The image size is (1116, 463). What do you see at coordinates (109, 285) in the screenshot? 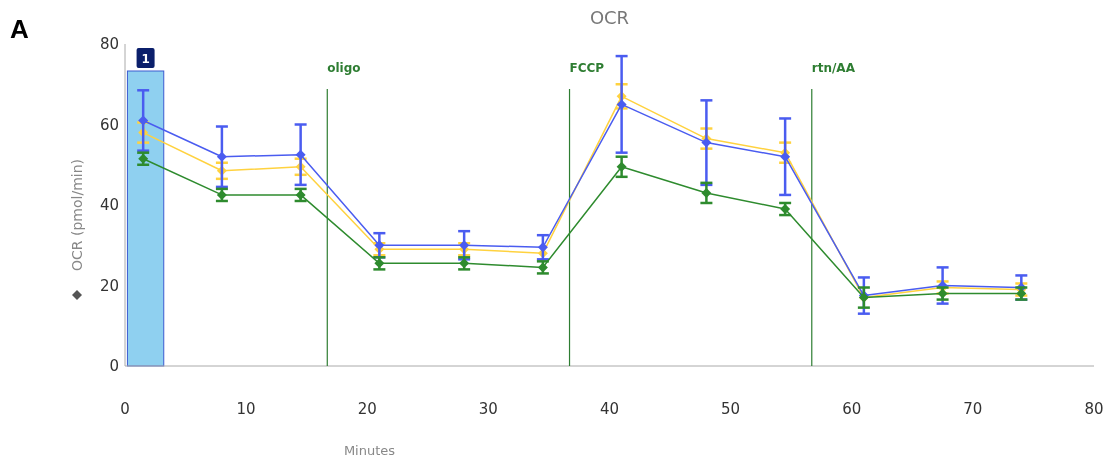
I see `y-tick-label: 20` at bounding box center [109, 285].